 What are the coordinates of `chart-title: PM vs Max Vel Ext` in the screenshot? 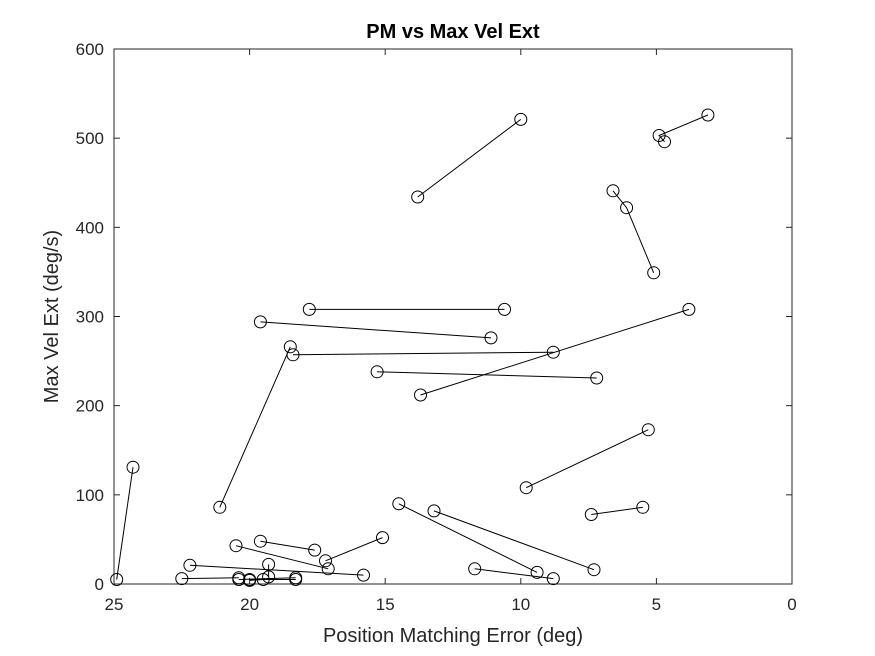 It's located at (453, 32).